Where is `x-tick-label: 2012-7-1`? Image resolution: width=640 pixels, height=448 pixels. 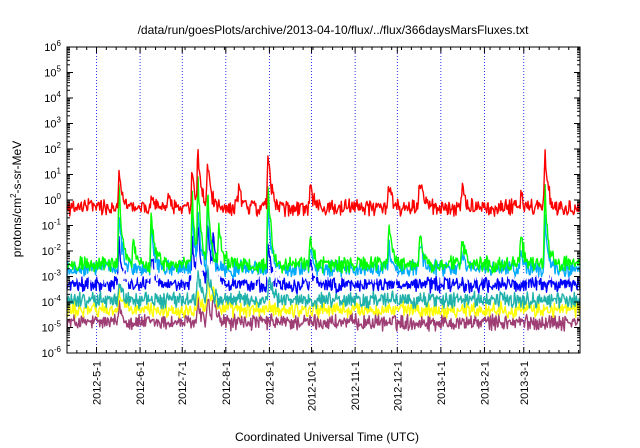 x-tick-label: 2012-7-1 is located at coordinates (183, 383).